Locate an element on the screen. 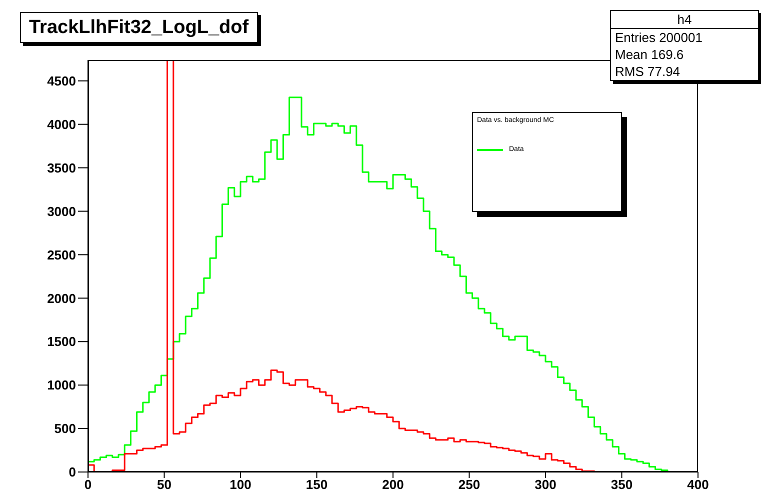 The image size is (761, 494). annotation: RMS 77.94 is located at coordinates (648, 71).